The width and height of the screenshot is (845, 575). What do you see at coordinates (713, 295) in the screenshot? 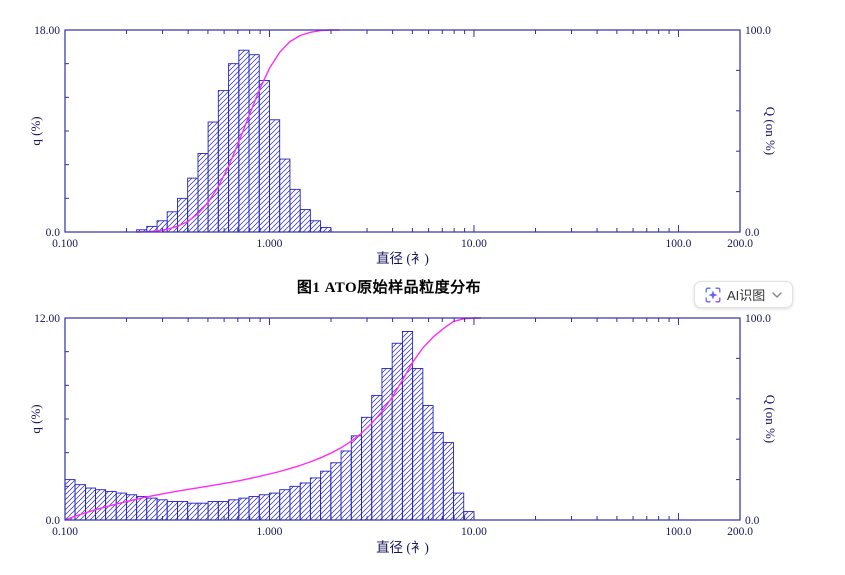
I see `ai-sparkle-scan-icon` at bounding box center [713, 295].